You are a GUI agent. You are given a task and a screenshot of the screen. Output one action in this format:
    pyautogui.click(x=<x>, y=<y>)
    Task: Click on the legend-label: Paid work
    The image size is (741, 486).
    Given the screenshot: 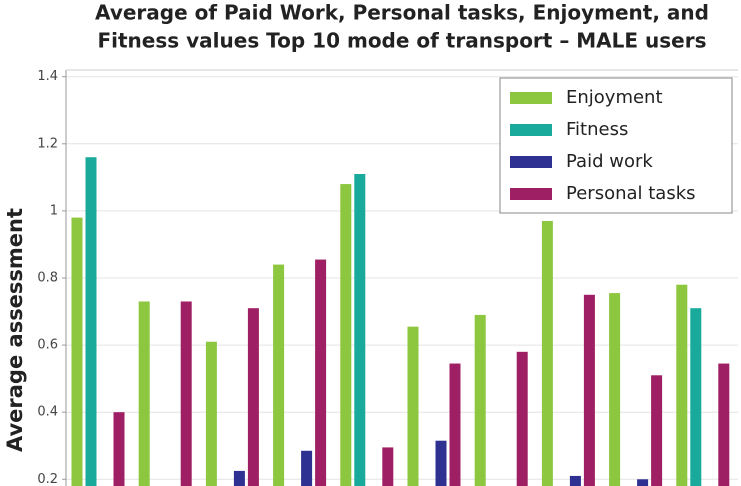 What is the action you would take?
    pyautogui.click(x=609, y=161)
    